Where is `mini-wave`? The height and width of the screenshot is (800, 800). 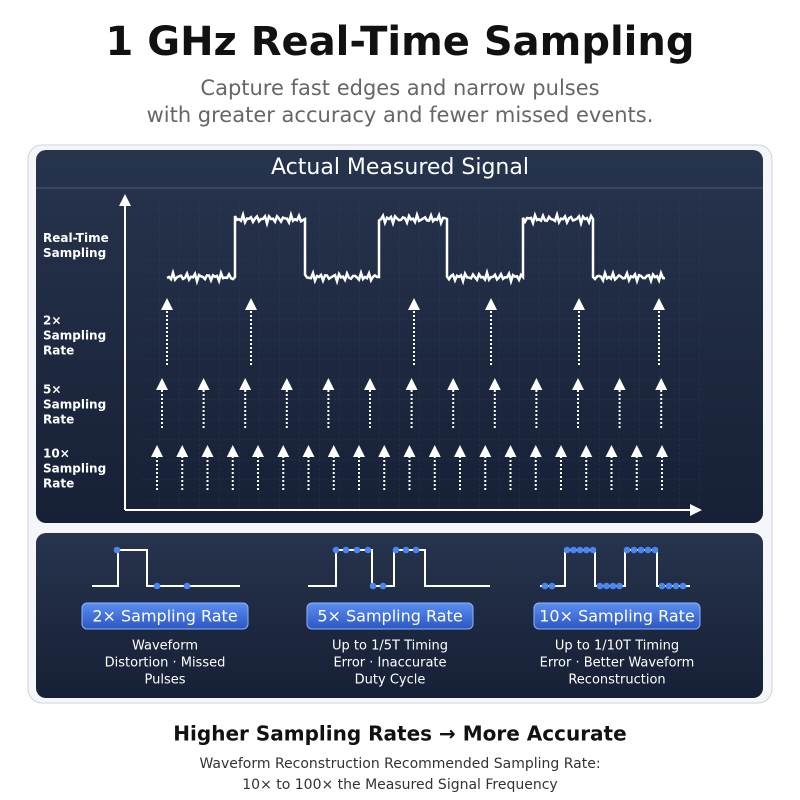 mini-wave is located at coordinates (166, 568).